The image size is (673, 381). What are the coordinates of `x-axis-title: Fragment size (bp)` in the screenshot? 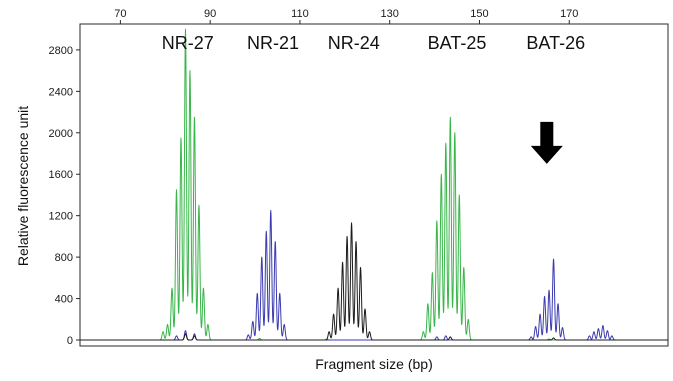 It's located at (373, 364).